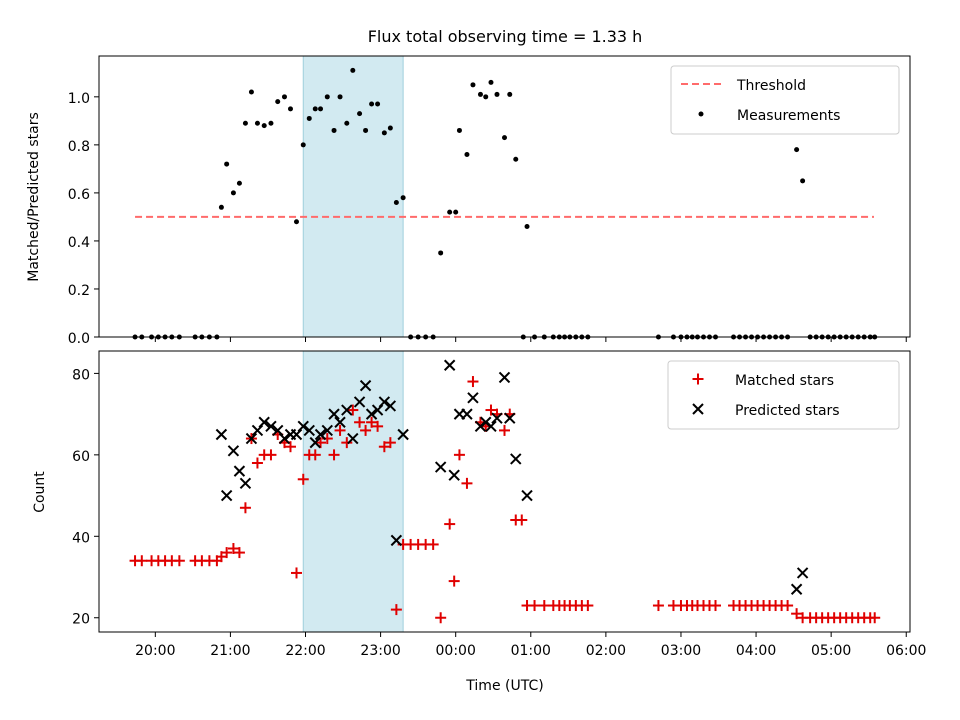  I want to click on y-tick-label: 0.2, so click(79, 291).